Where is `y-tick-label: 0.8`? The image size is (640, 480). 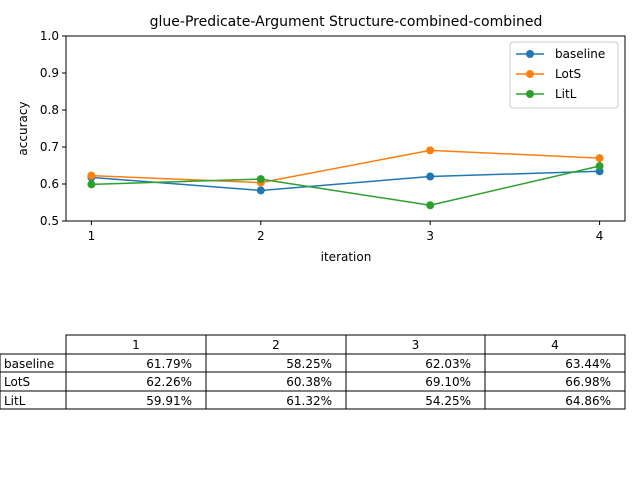 y-tick-label: 0.8 is located at coordinates (49, 110).